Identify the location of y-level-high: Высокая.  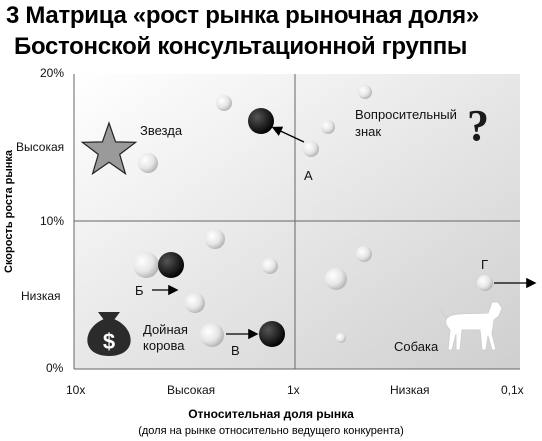
(40, 147).